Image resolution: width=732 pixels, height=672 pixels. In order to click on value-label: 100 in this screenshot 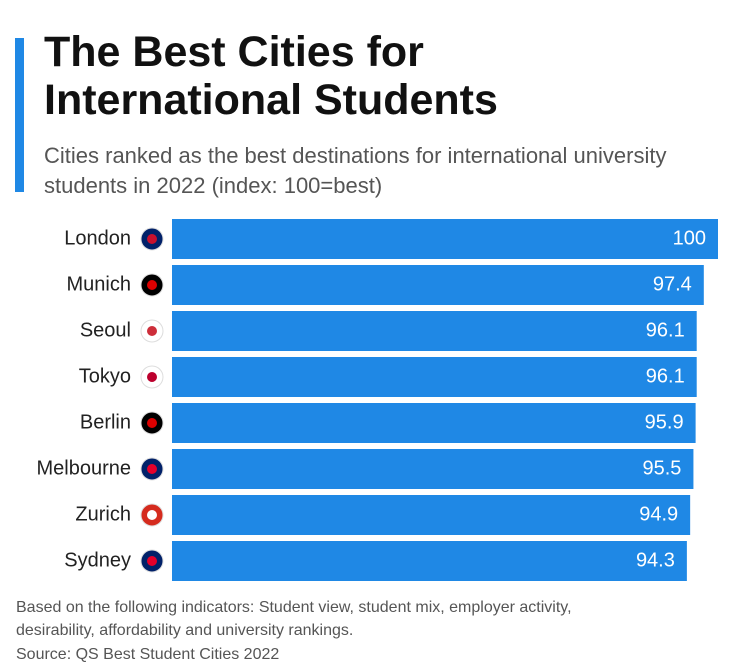, I will do `click(689, 238)`.